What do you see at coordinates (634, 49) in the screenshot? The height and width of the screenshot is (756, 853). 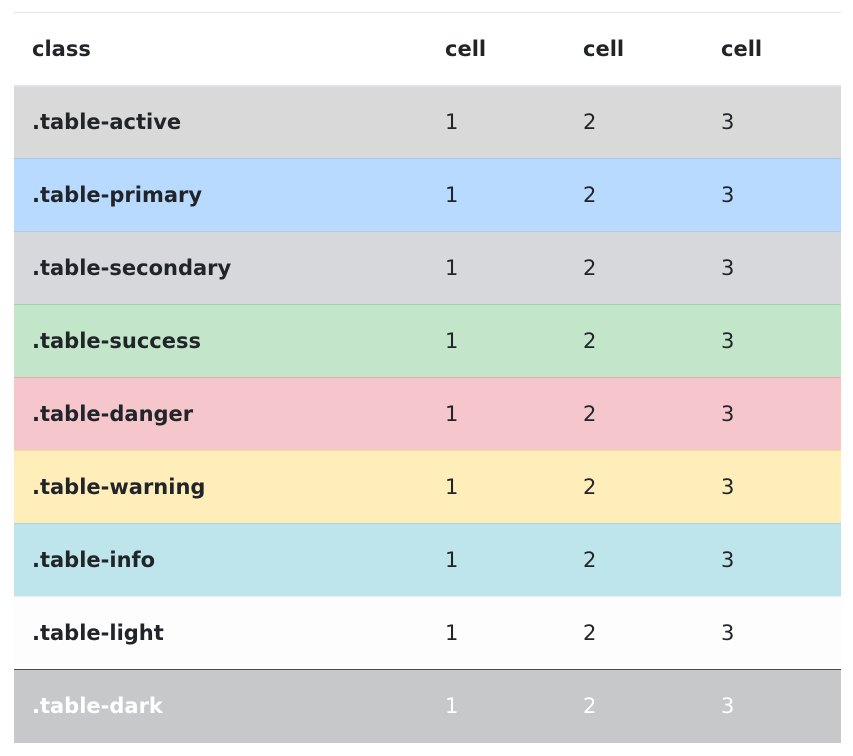 I see `header-cell-2: cell` at bounding box center [634, 49].